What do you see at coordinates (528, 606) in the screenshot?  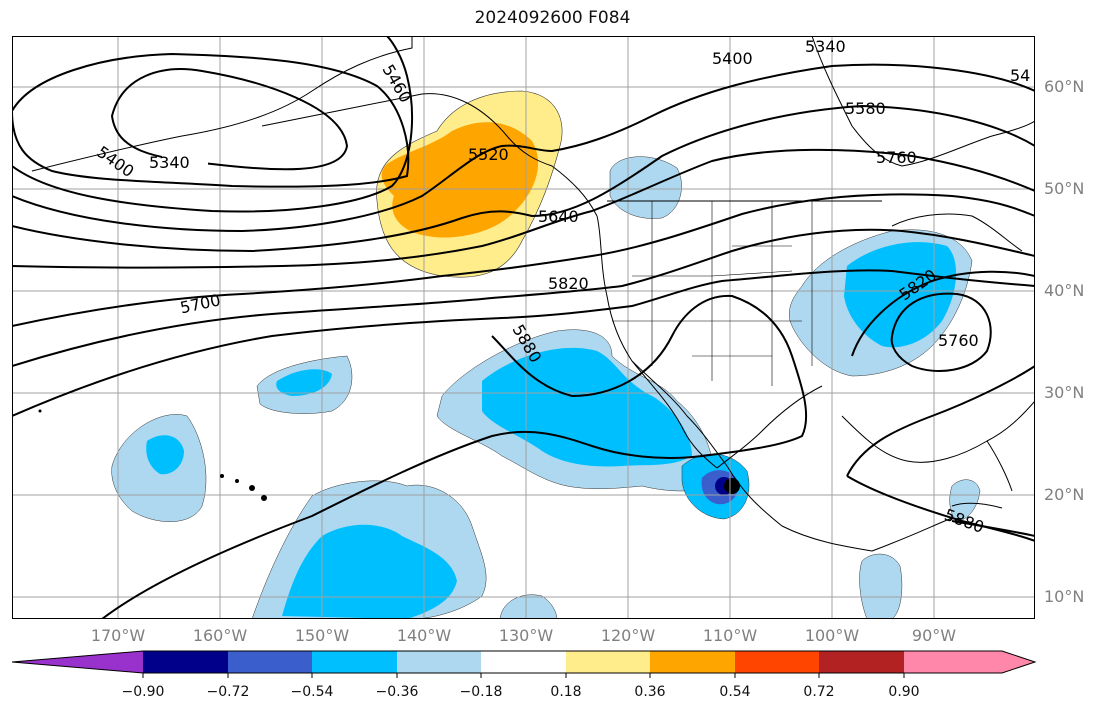 I see `negative-anomaly-equatorial` at bounding box center [528, 606].